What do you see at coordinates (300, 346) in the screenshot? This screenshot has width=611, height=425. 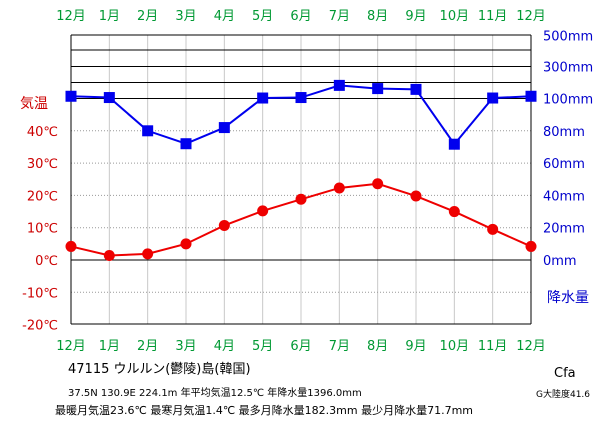 I see `month-label-bottom: 6月` at bounding box center [300, 346].